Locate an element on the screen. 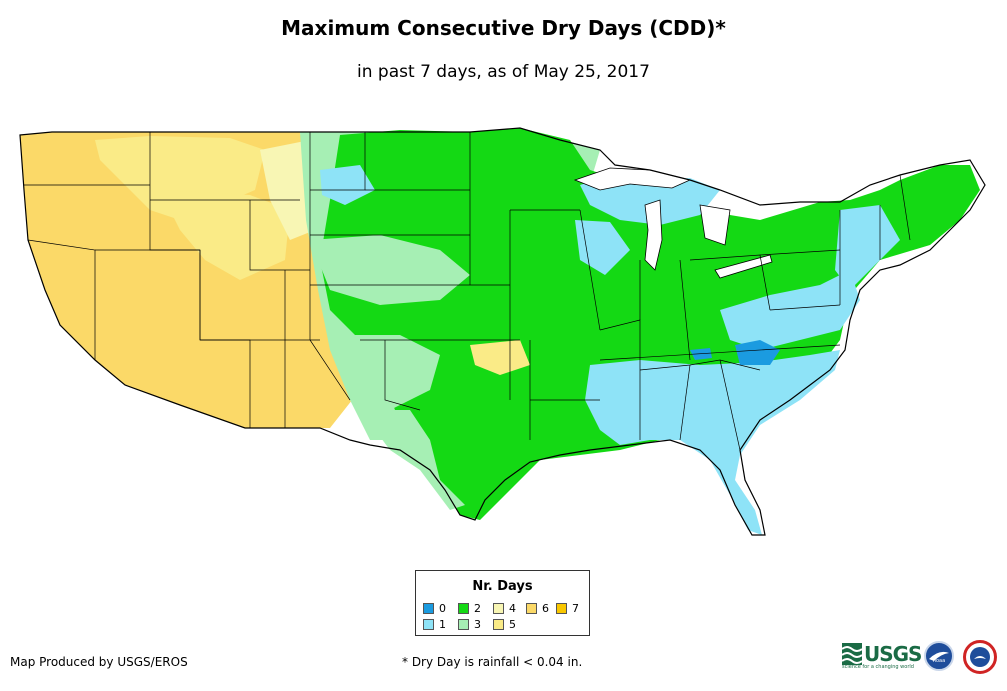 The width and height of the screenshot is (1007, 691). usgs-wave-icon is located at coordinates (852, 654).